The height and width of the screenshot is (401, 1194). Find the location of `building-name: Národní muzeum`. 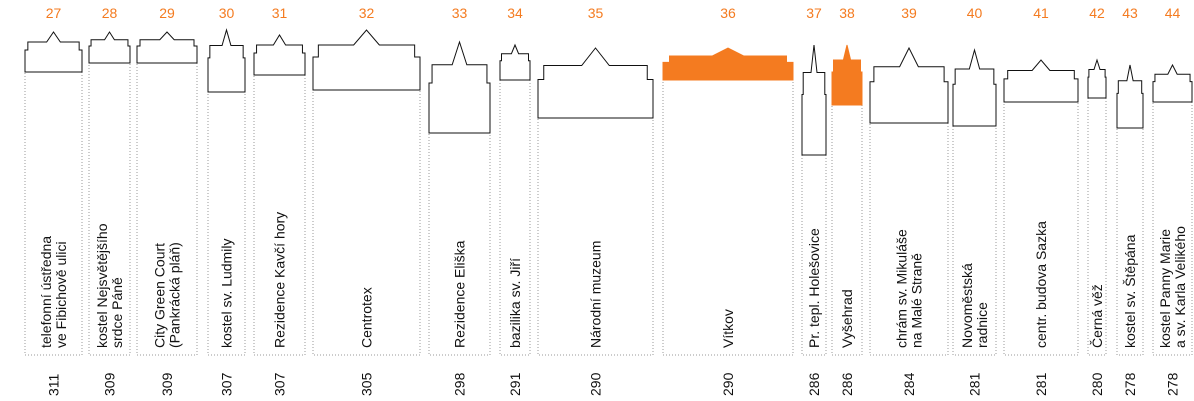

building-name: Národní muzeum is located at coordinates (596, 294).